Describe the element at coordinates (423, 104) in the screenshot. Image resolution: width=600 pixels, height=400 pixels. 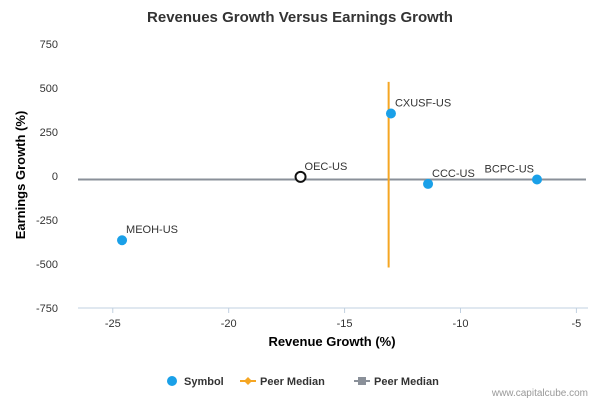
I see `point-label-cxusf-us: CXUSF-US` at that location.